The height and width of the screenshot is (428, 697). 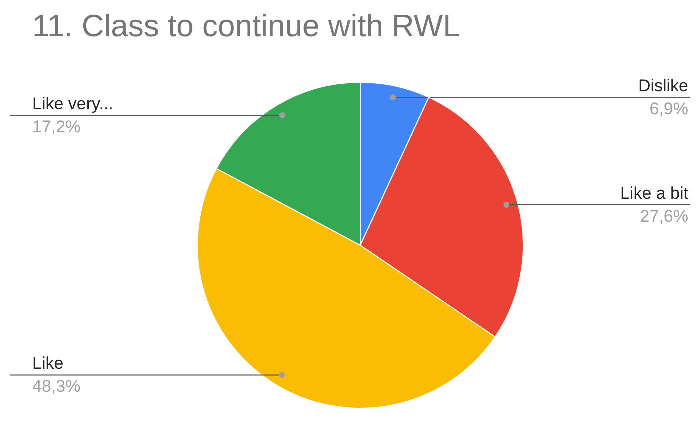 I want to click on data-label: 17,2%, so click(x=56, y=127).